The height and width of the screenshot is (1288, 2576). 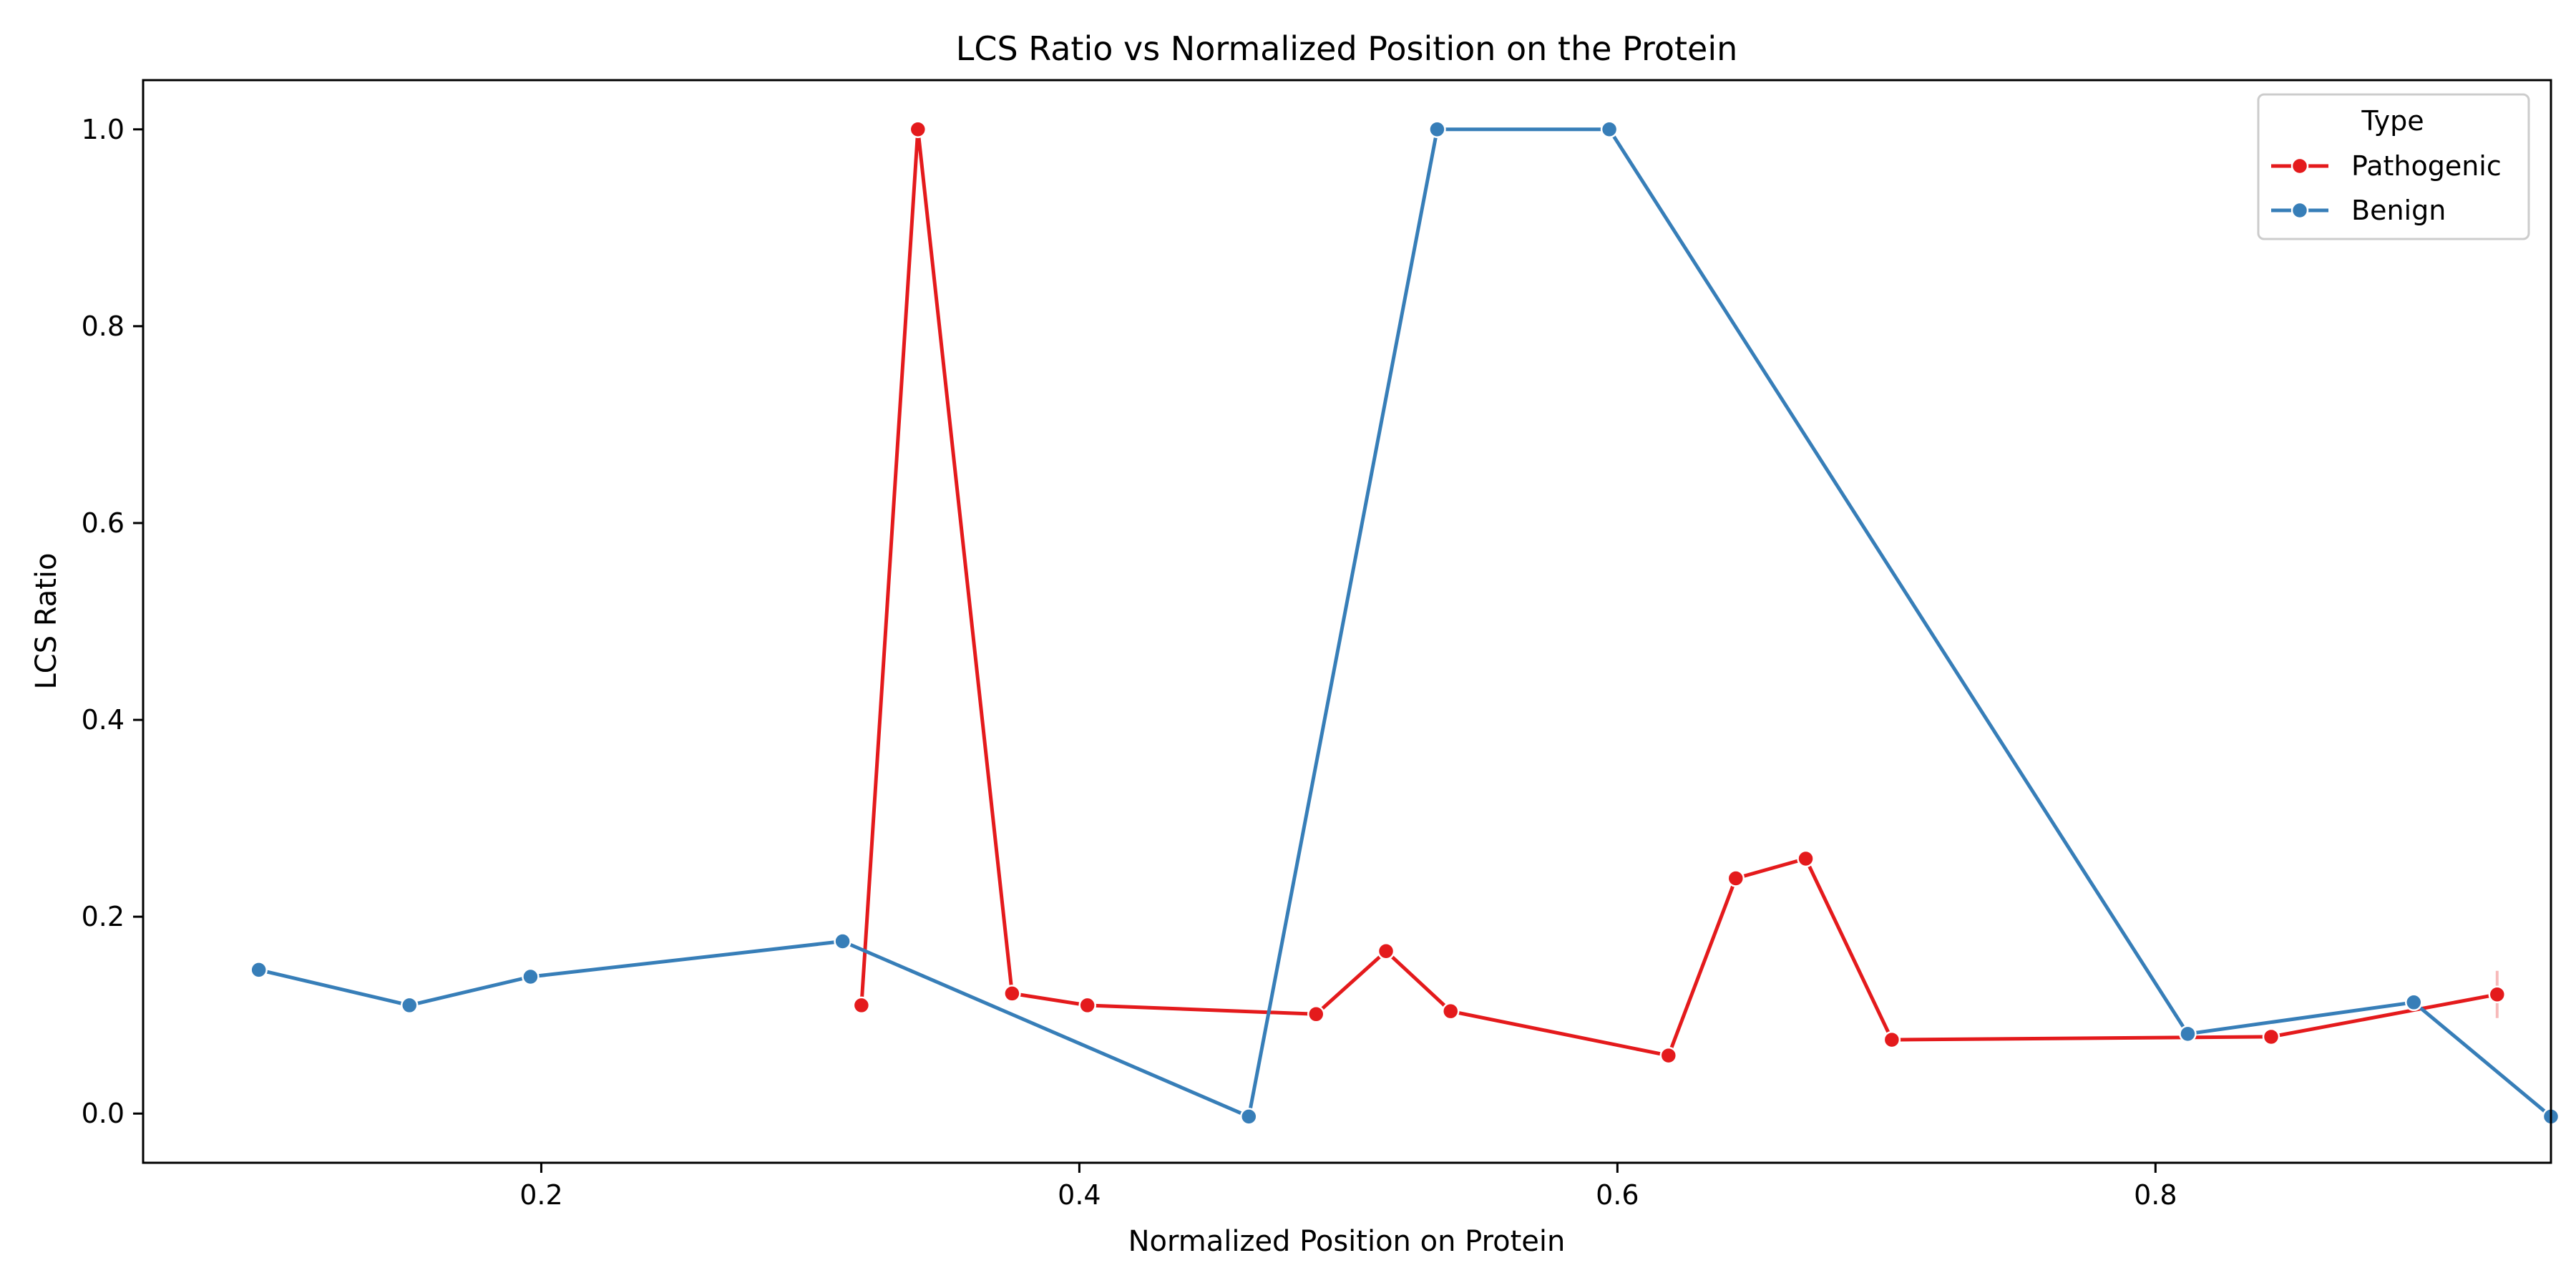 I want to click on legend-marker-benign, so click(x=2299, y=210).